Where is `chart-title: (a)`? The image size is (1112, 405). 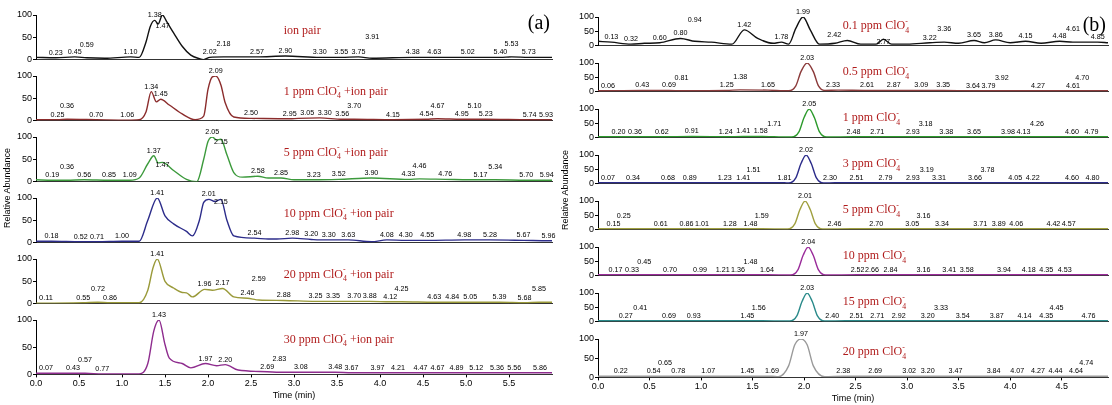 chart-title: (a) is located at coordinates (538, 22).